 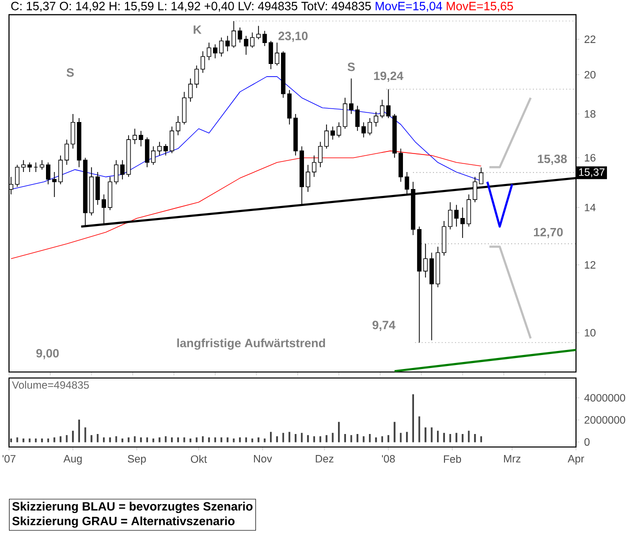 What do you see at coordinates (47, 354) in the screenshot?
I see `annotation: 9,00` at bounding box center [47, 354].